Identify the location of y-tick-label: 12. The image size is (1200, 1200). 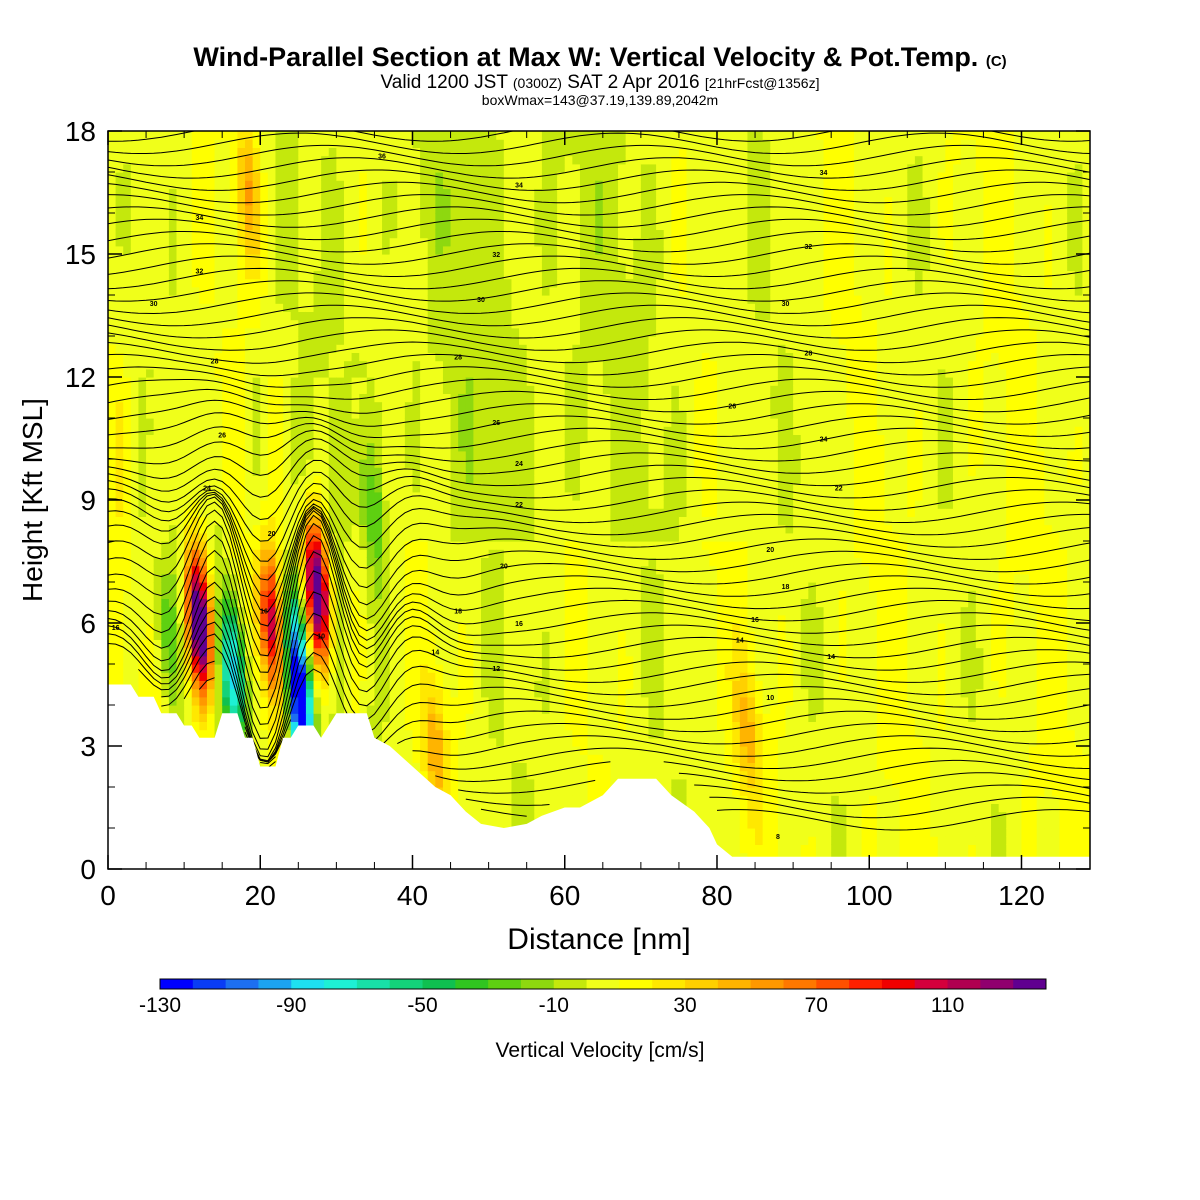
(80, 377).